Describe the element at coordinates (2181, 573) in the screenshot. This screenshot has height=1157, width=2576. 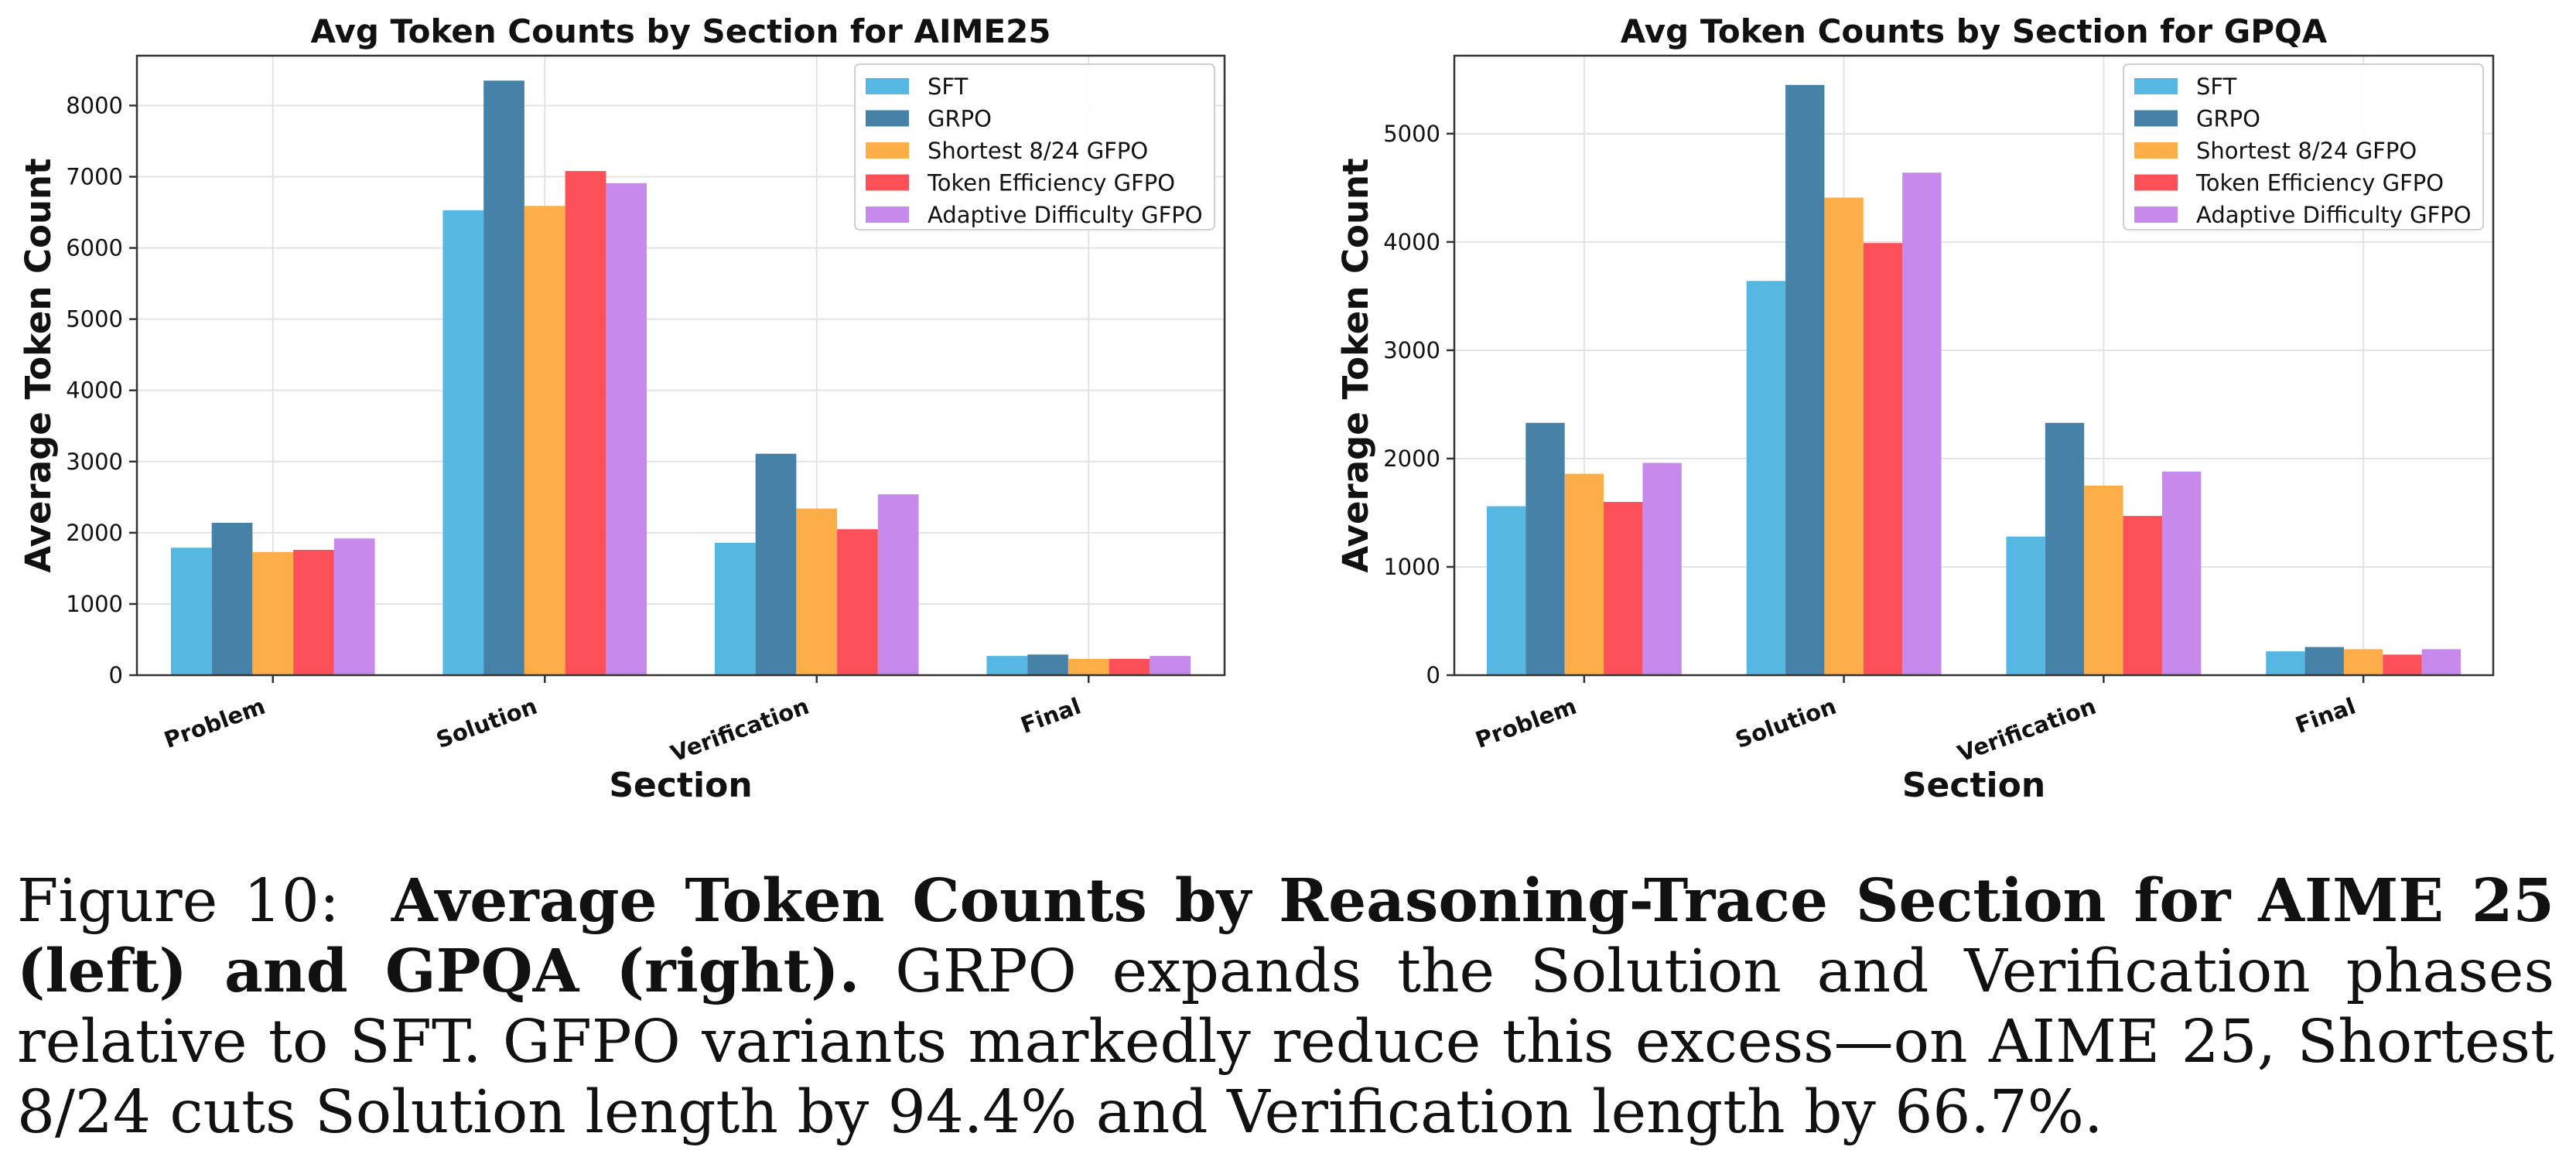
I see `chart2-bar-adaptive-difficulty-gfpo-verification` at that location.